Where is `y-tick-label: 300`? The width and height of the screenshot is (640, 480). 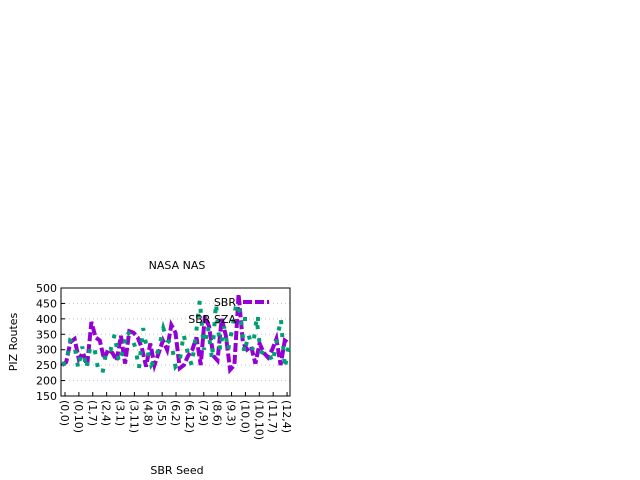 y-tick-label: 300 is located at coordinates (46, 350).